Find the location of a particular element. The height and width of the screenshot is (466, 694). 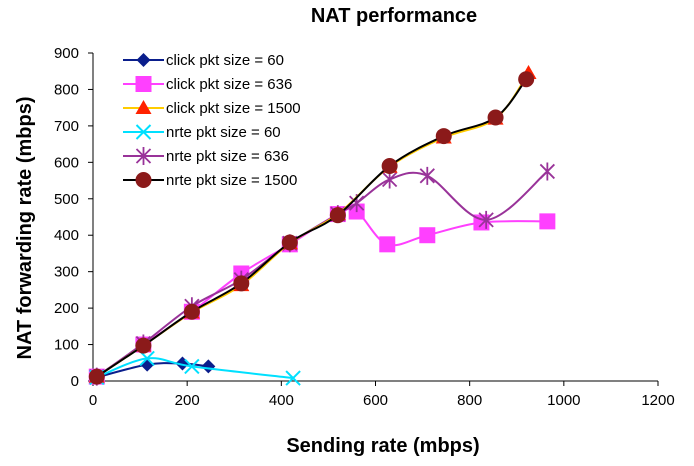

x-tick-label: 200 is located at coordinates (187, 400).